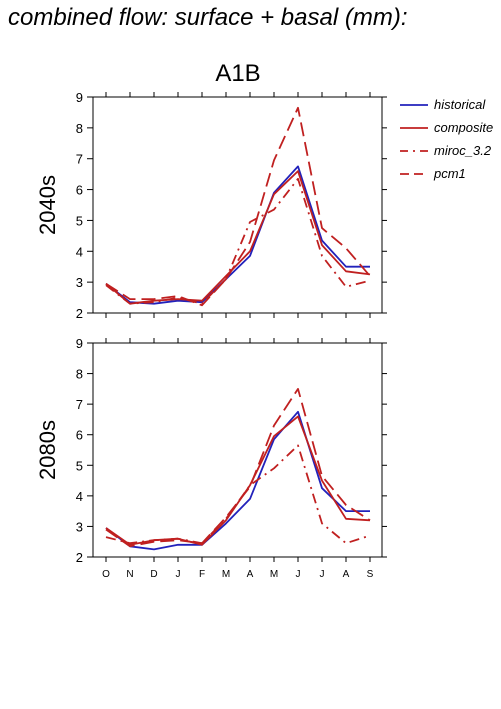  I want to click on x-tick-label: N, so click(129, 574).